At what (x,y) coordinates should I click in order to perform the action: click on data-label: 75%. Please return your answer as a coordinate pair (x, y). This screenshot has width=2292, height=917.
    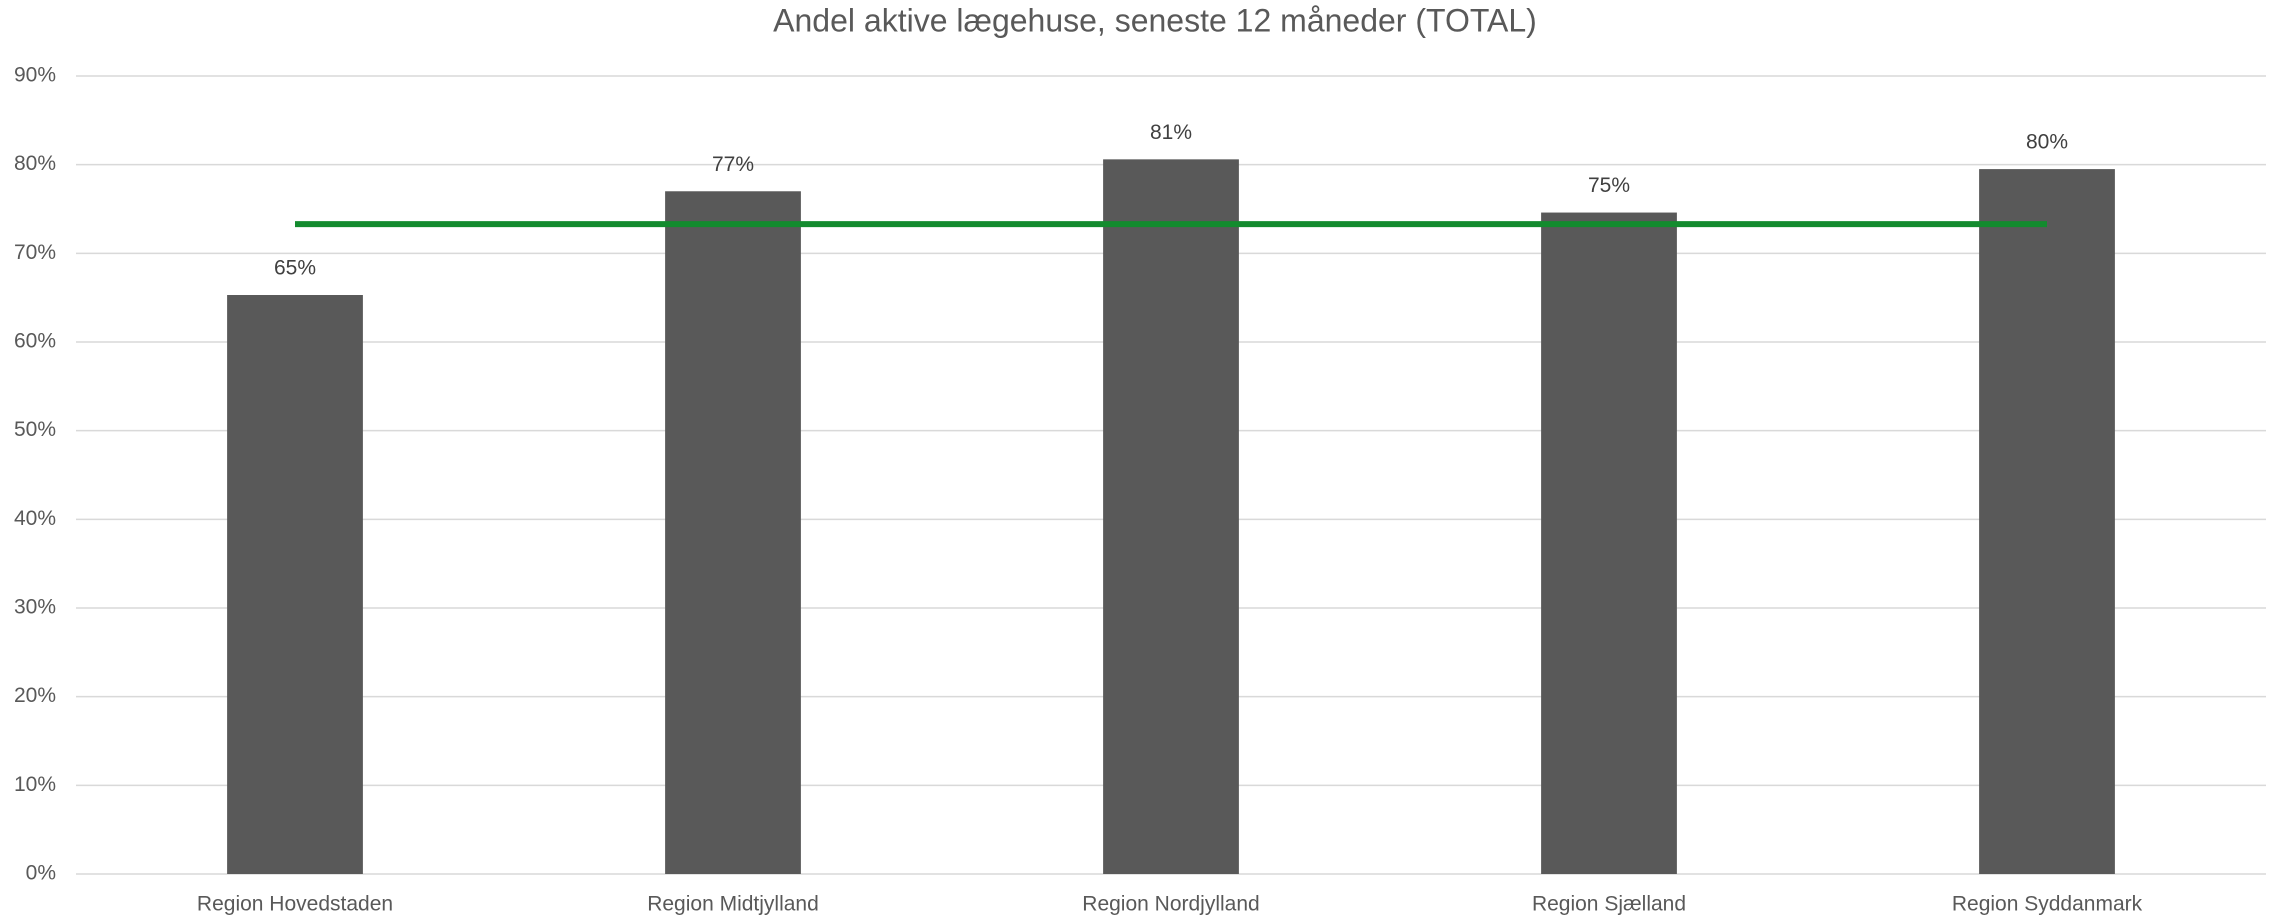
    Looking at the image, I should click on (1609, 185).